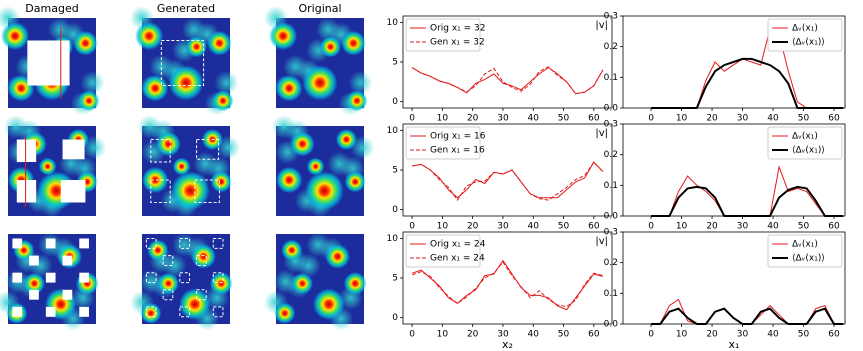  I want to click on y-tick-label: 0.3, so click(611, 125).